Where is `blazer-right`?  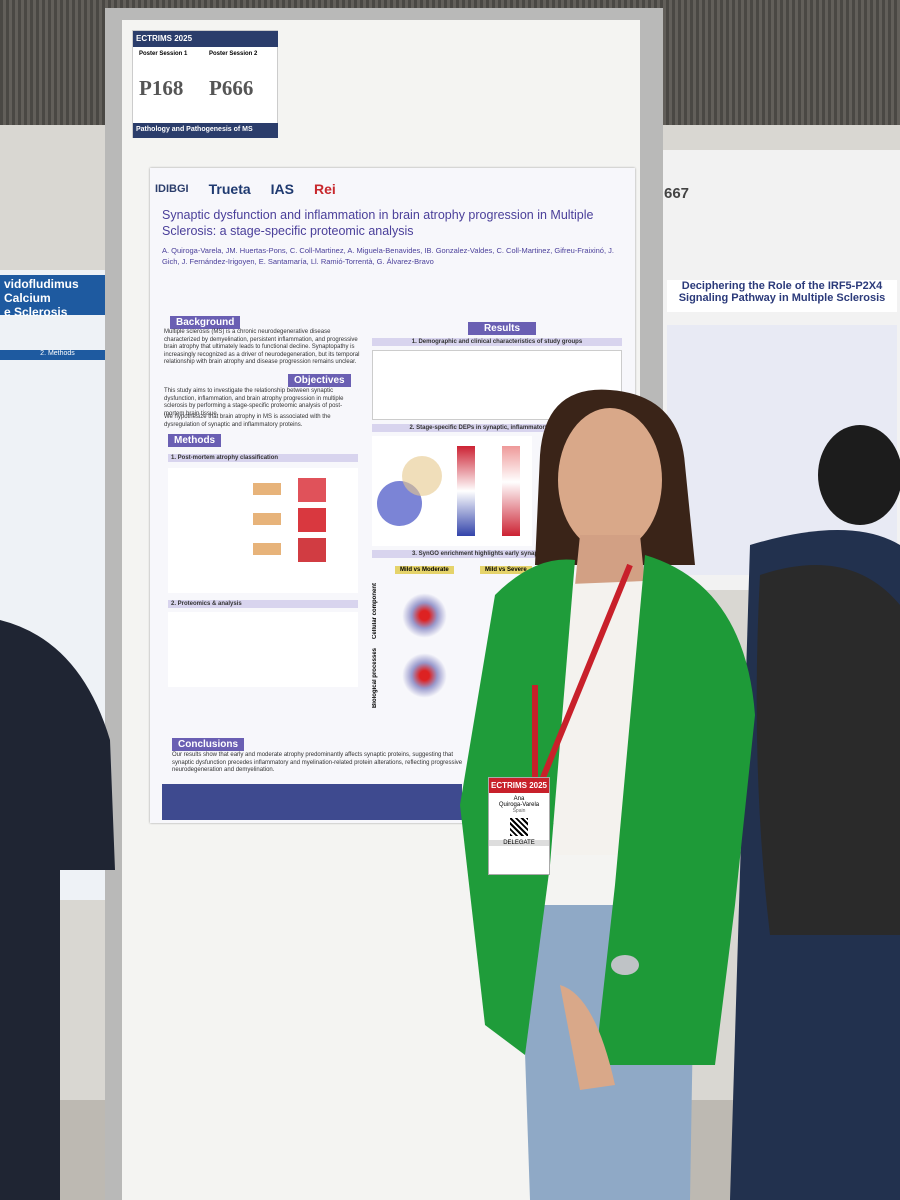 blazer-right is located at coordinates (675, 810).